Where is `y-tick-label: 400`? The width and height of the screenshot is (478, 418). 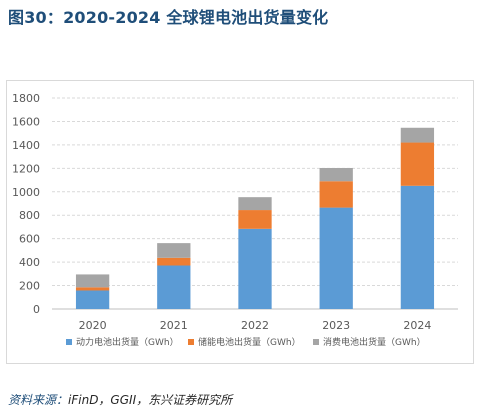
y-tick-label: 400 is located at coordinates (29, 262).